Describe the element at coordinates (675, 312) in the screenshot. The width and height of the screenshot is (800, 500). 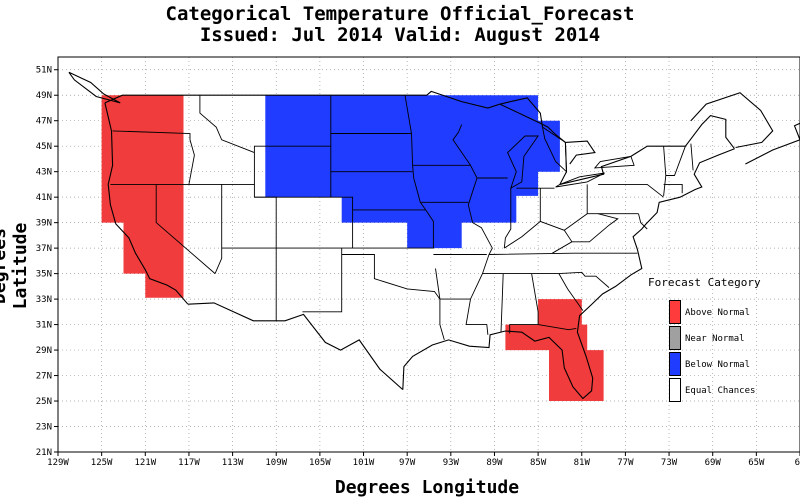
I see `legend-swatch-above` at that location.